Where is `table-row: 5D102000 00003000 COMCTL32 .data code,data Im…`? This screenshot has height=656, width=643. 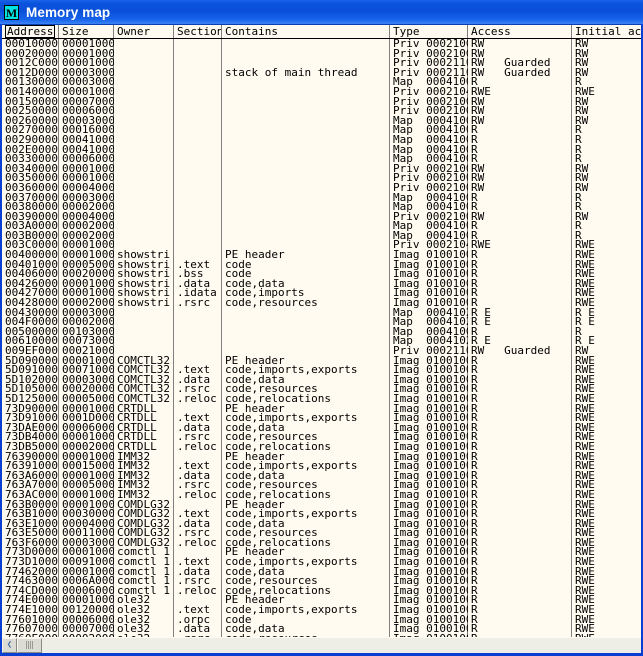 table-row: 5D102000 00003000 COMCTL32 .data code,data Im… is located at coordinates (321, 379).